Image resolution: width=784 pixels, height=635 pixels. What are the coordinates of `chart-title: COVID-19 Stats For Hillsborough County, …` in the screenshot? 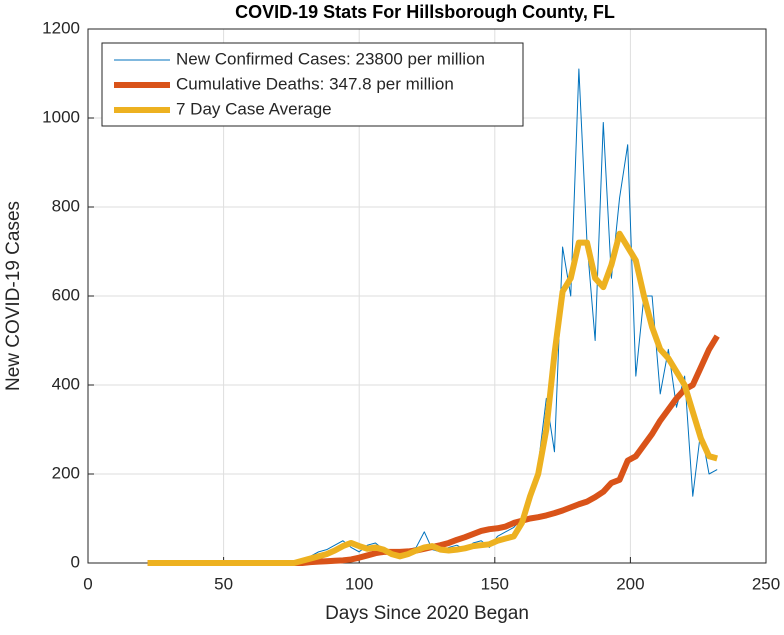 It's located at (425, 12).